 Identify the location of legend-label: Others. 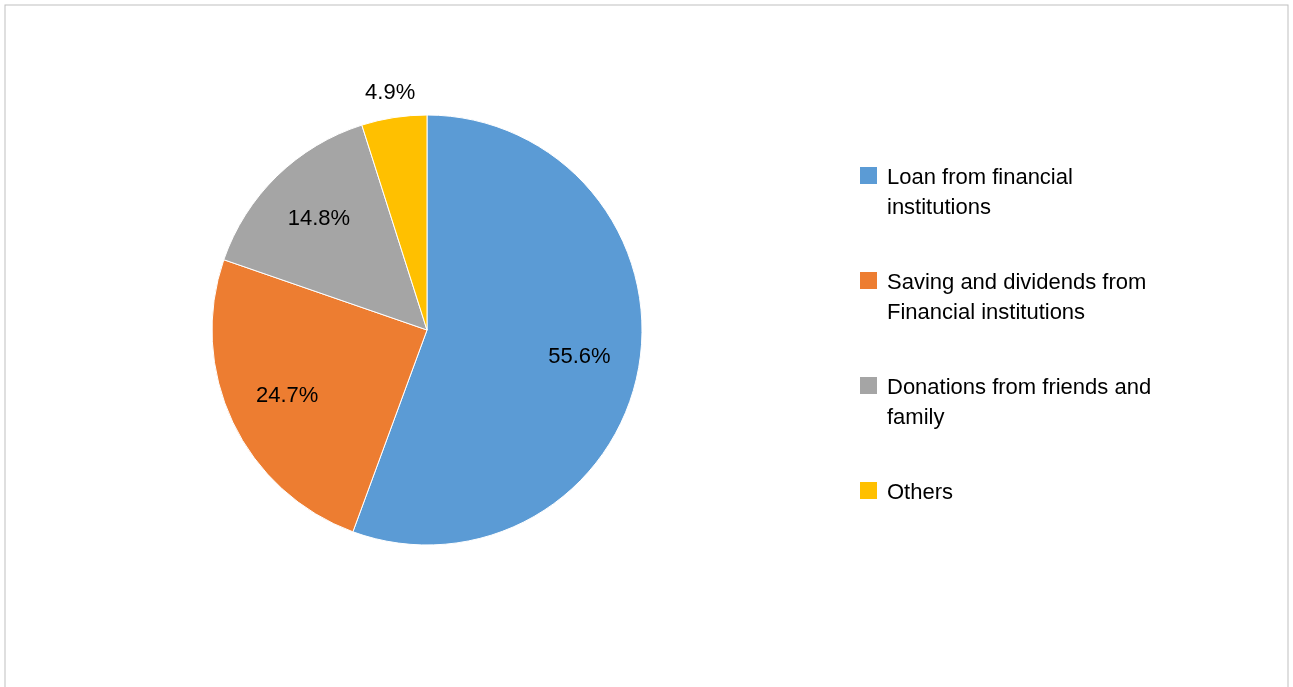
(920, 491).